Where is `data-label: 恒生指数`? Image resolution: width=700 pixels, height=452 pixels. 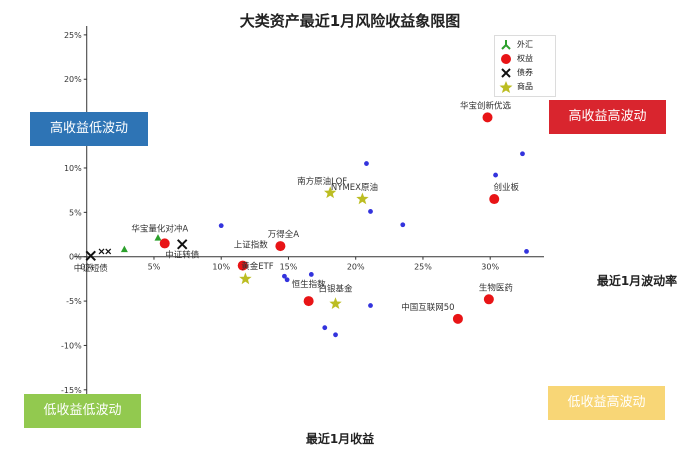 data-label: 恒生指数 is located at coordinates (309, 284).